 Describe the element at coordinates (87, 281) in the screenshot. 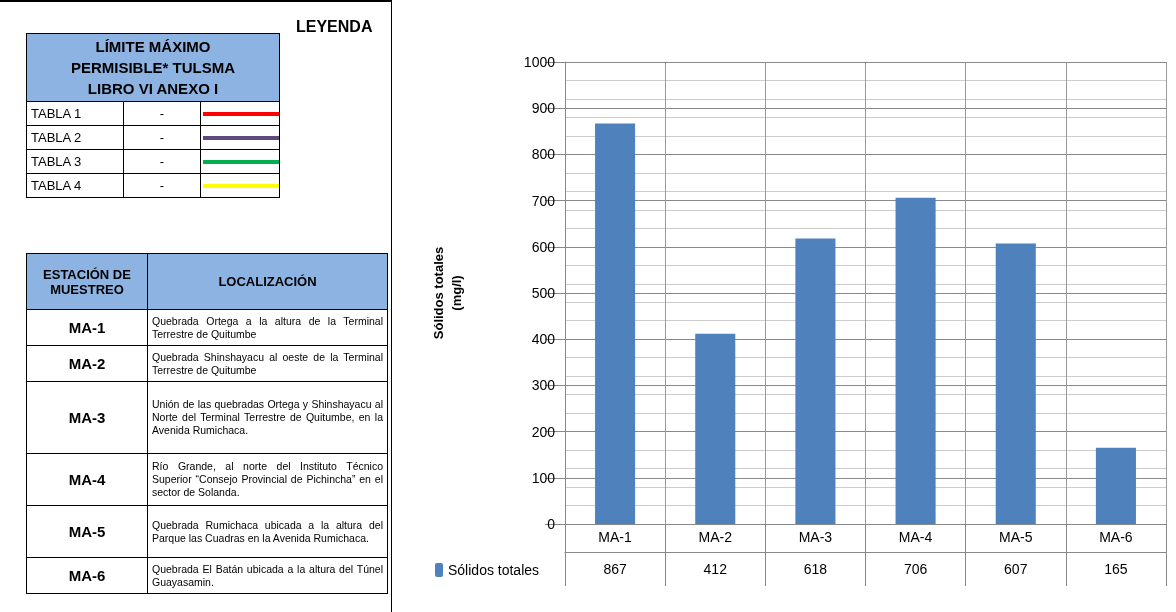

I see `text: ESTACIÓN DE MUESTREO` at that location.